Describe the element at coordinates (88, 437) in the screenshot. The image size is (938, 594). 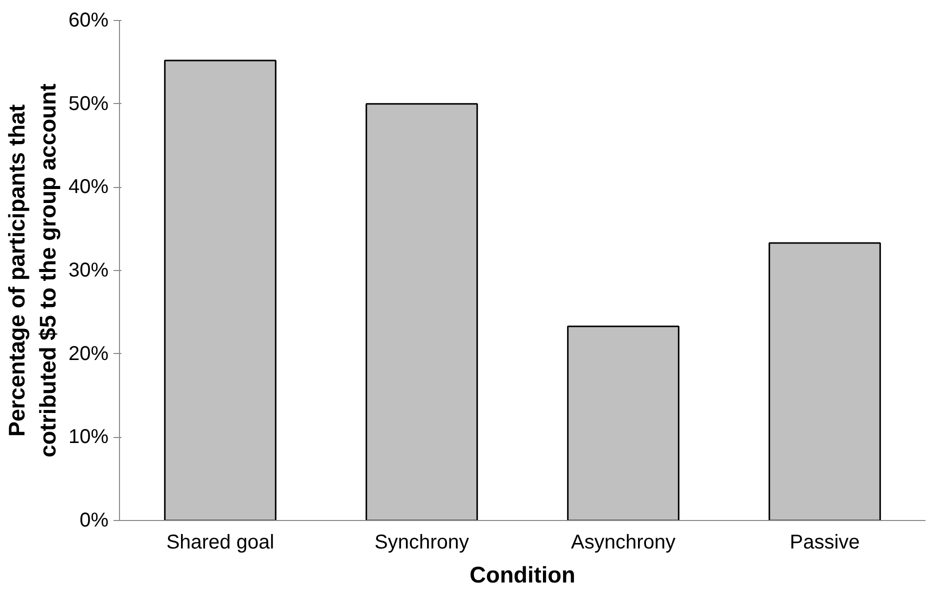
I see `y-tick-label: 10%` at that location.